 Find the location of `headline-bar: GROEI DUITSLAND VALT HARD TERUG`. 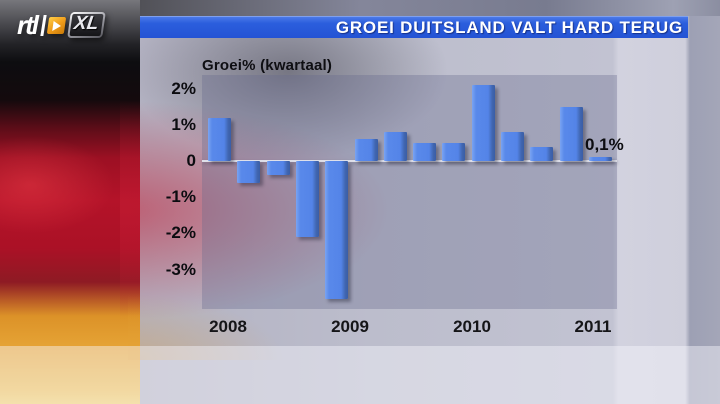

headline-bar: GROEI DUITSLAND VALT HARD TERUG is located at coordinates (414, 27).